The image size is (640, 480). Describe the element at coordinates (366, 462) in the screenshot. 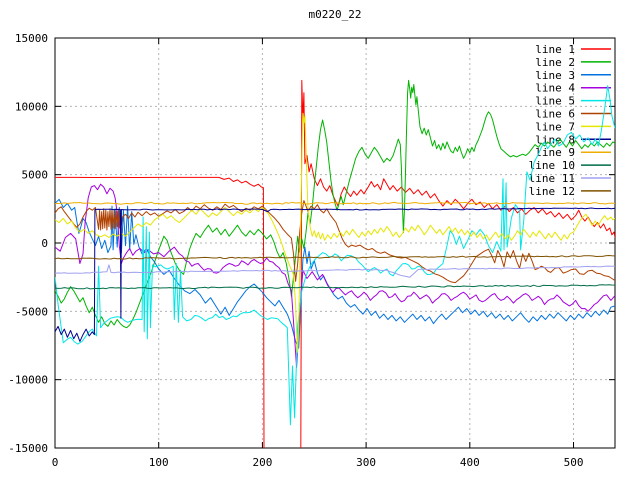

I see `x-tick-label: 300` at that location.